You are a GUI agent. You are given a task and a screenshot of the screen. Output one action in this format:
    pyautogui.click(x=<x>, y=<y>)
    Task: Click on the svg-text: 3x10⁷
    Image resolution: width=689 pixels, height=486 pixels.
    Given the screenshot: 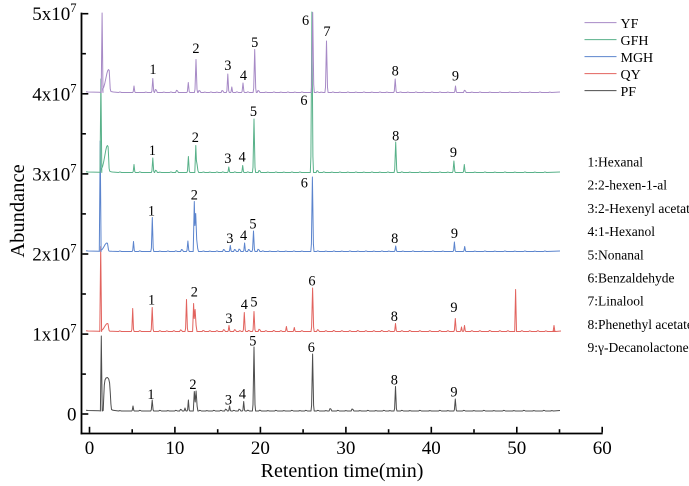 What is the action you would take?
    pyautogui.click(x=54, y=173)
    